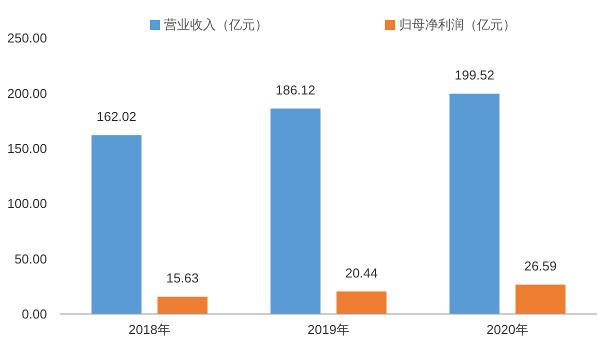  Describe the element at coordinates (27, 204) in the screenshot. I see `y-tick-label: 100.00` at that location.